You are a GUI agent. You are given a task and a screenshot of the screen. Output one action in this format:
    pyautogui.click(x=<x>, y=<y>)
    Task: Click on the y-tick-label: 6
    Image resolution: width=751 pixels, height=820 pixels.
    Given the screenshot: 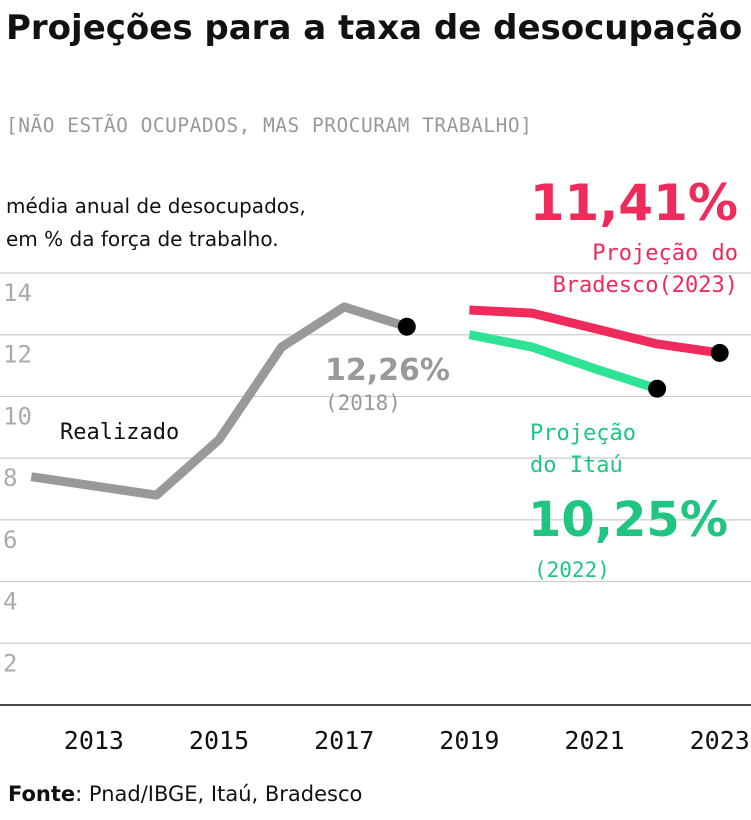 What is the action you would take?
    pyautogui.click(x=10, y=540)
    